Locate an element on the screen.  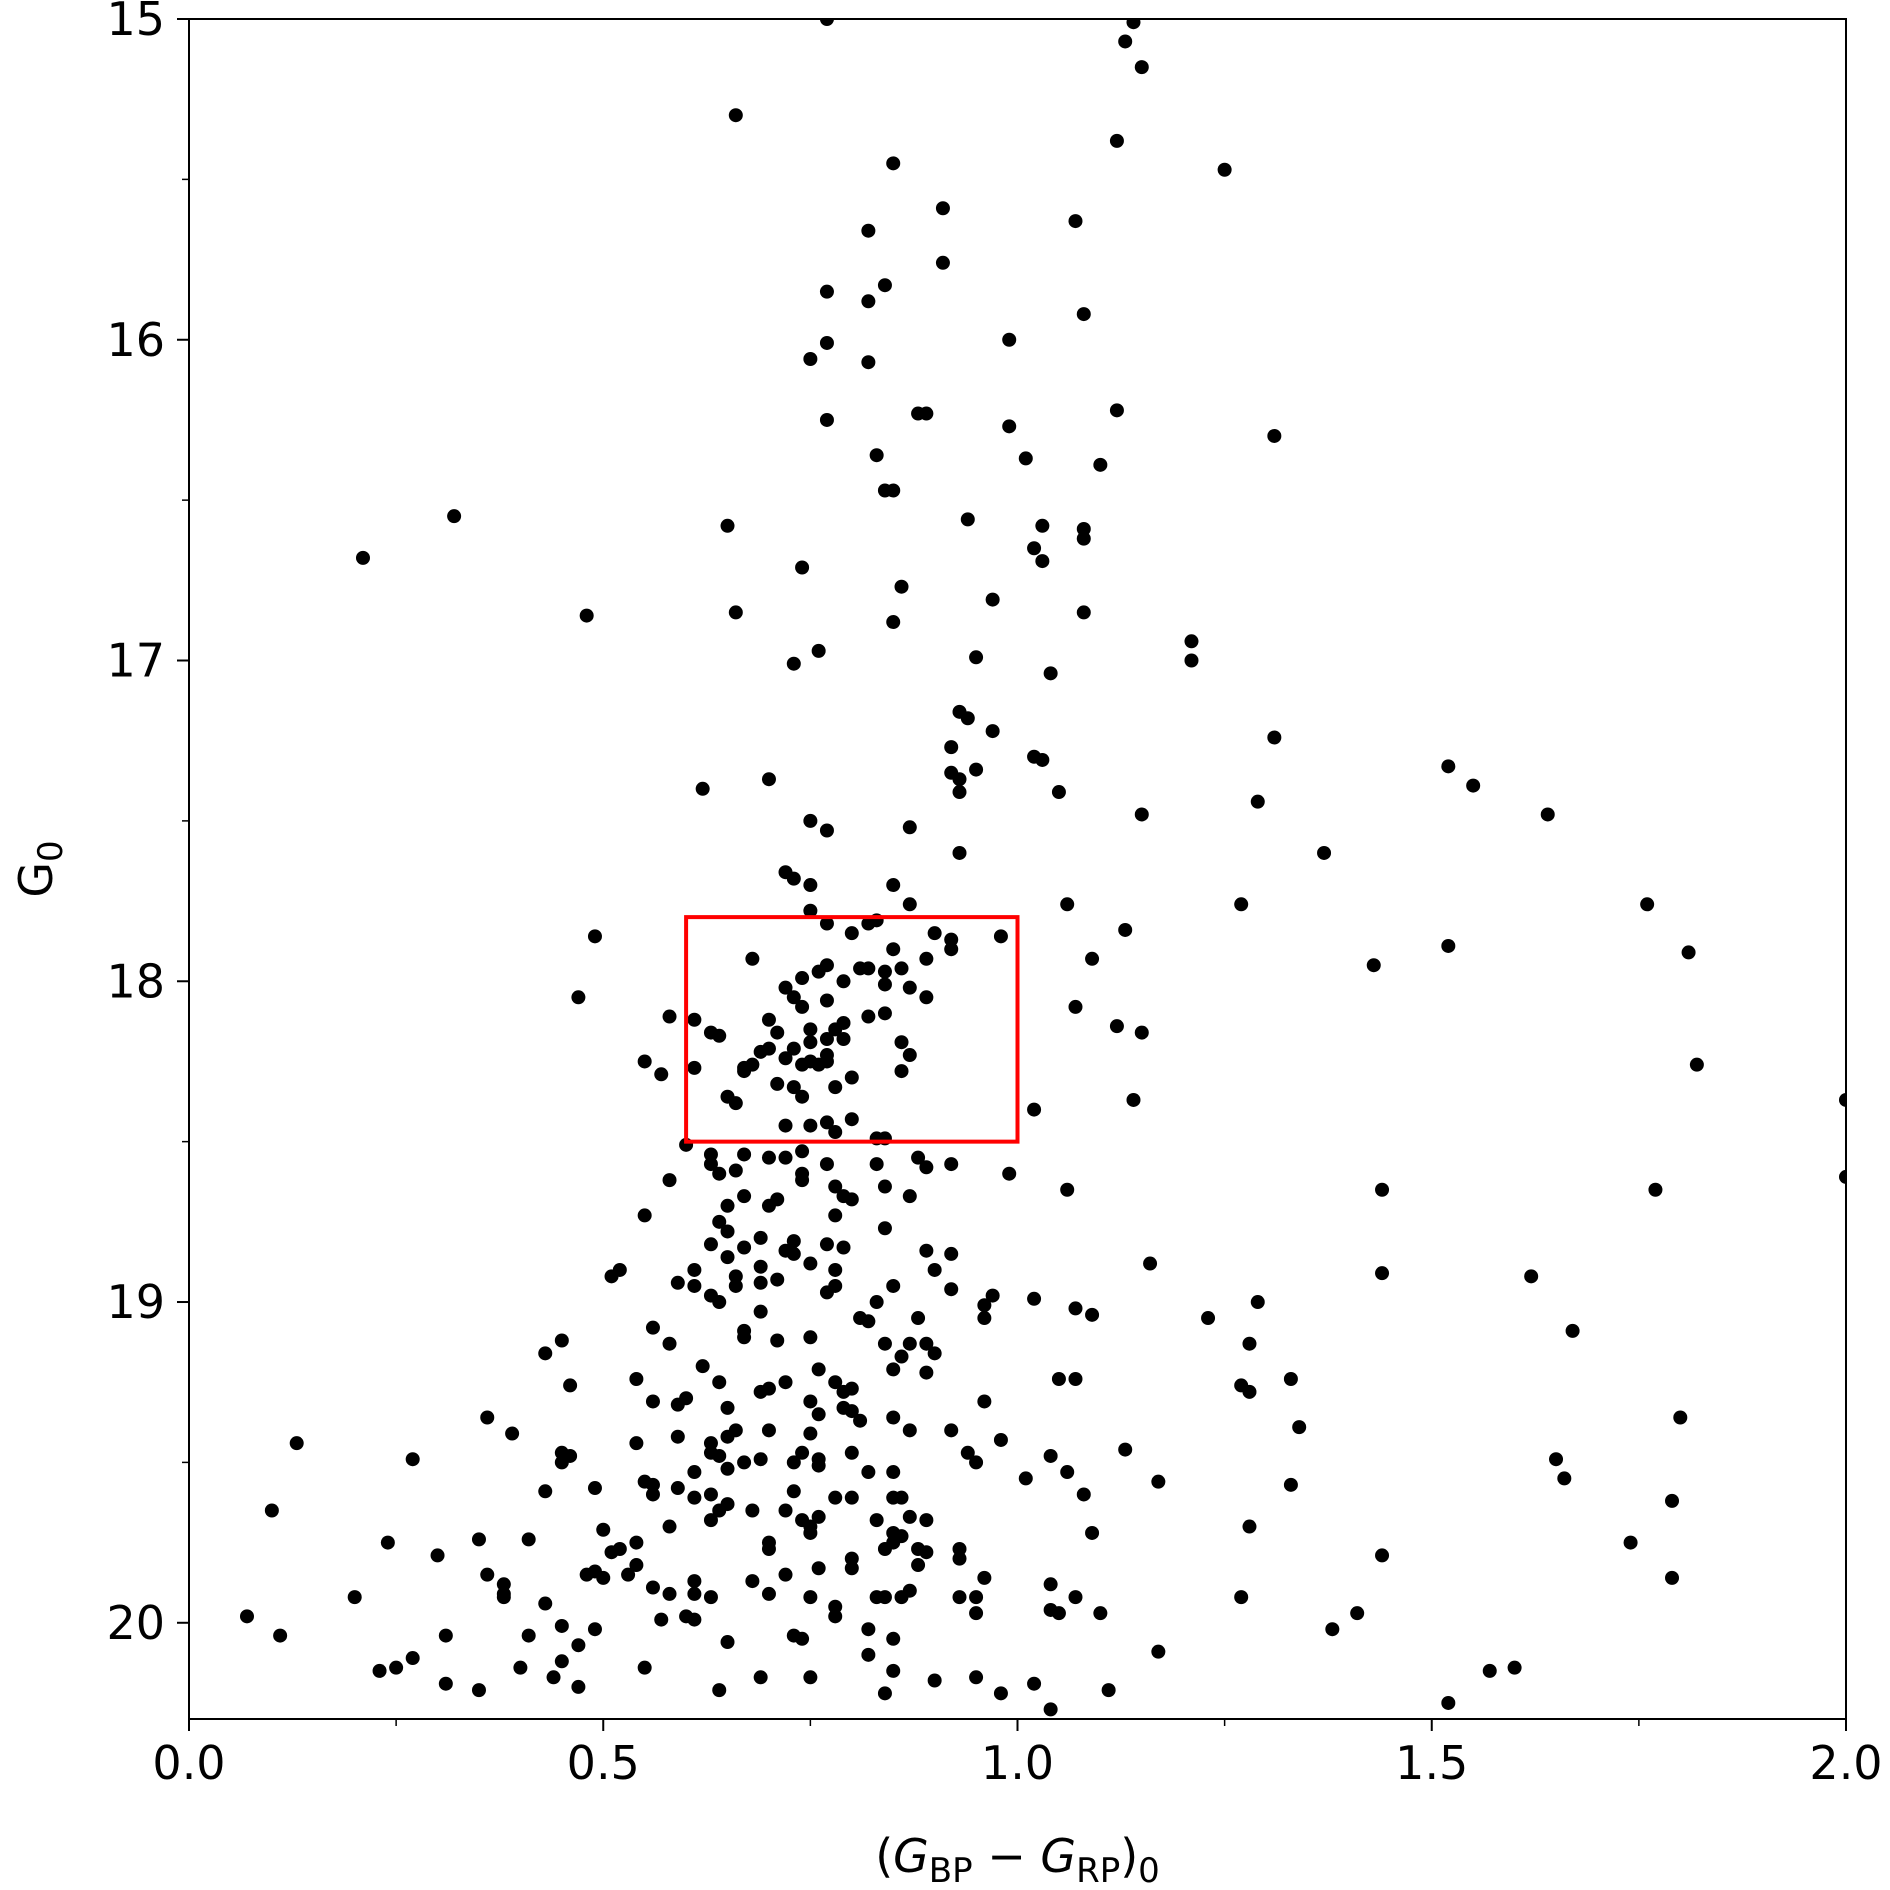
y-tick-label: 20 is located at coordinates (135, 1623).